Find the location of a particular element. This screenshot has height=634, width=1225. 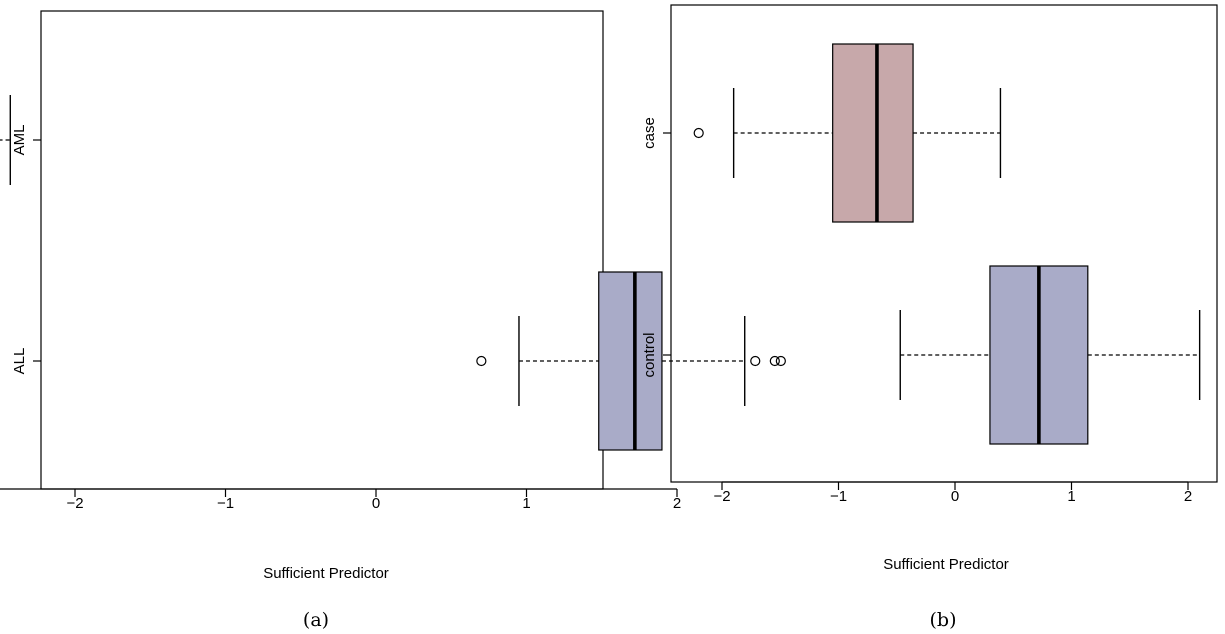

panel-a-x-tick-label: 2 is located at coordinates (677, 503).